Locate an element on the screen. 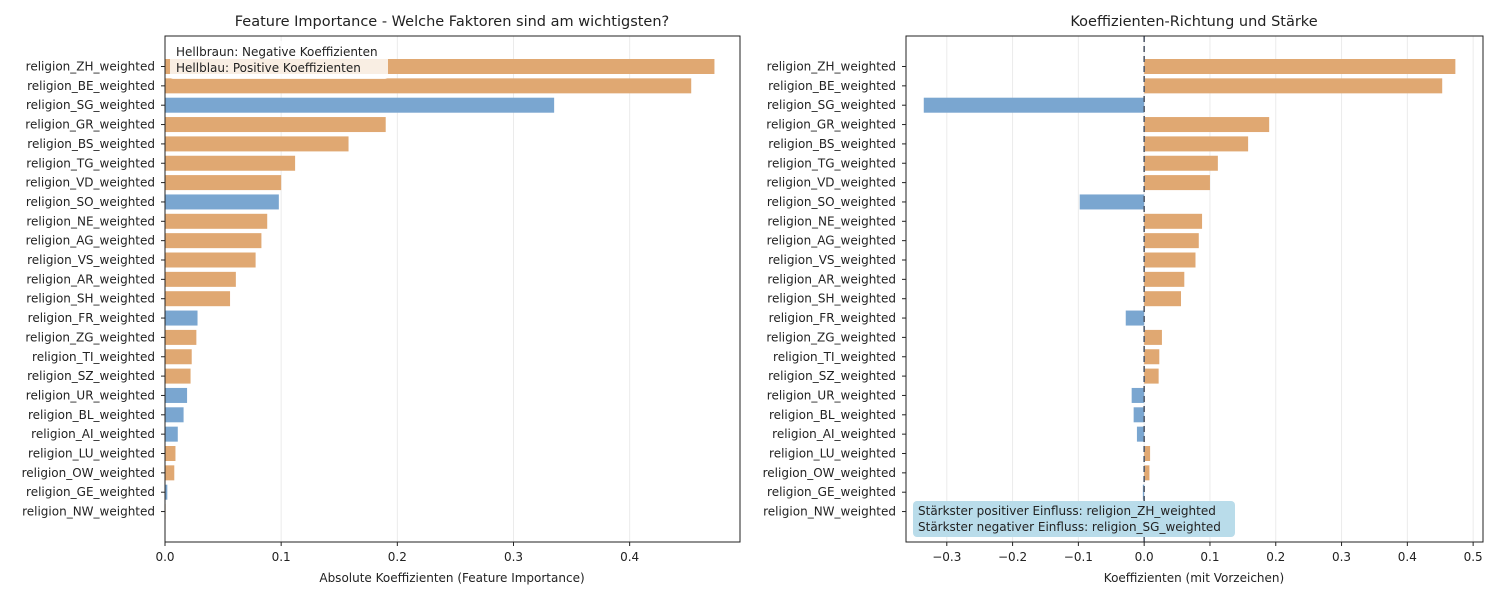  right-category-label: religion_SH_weighted is located at coordinates (831, 299).